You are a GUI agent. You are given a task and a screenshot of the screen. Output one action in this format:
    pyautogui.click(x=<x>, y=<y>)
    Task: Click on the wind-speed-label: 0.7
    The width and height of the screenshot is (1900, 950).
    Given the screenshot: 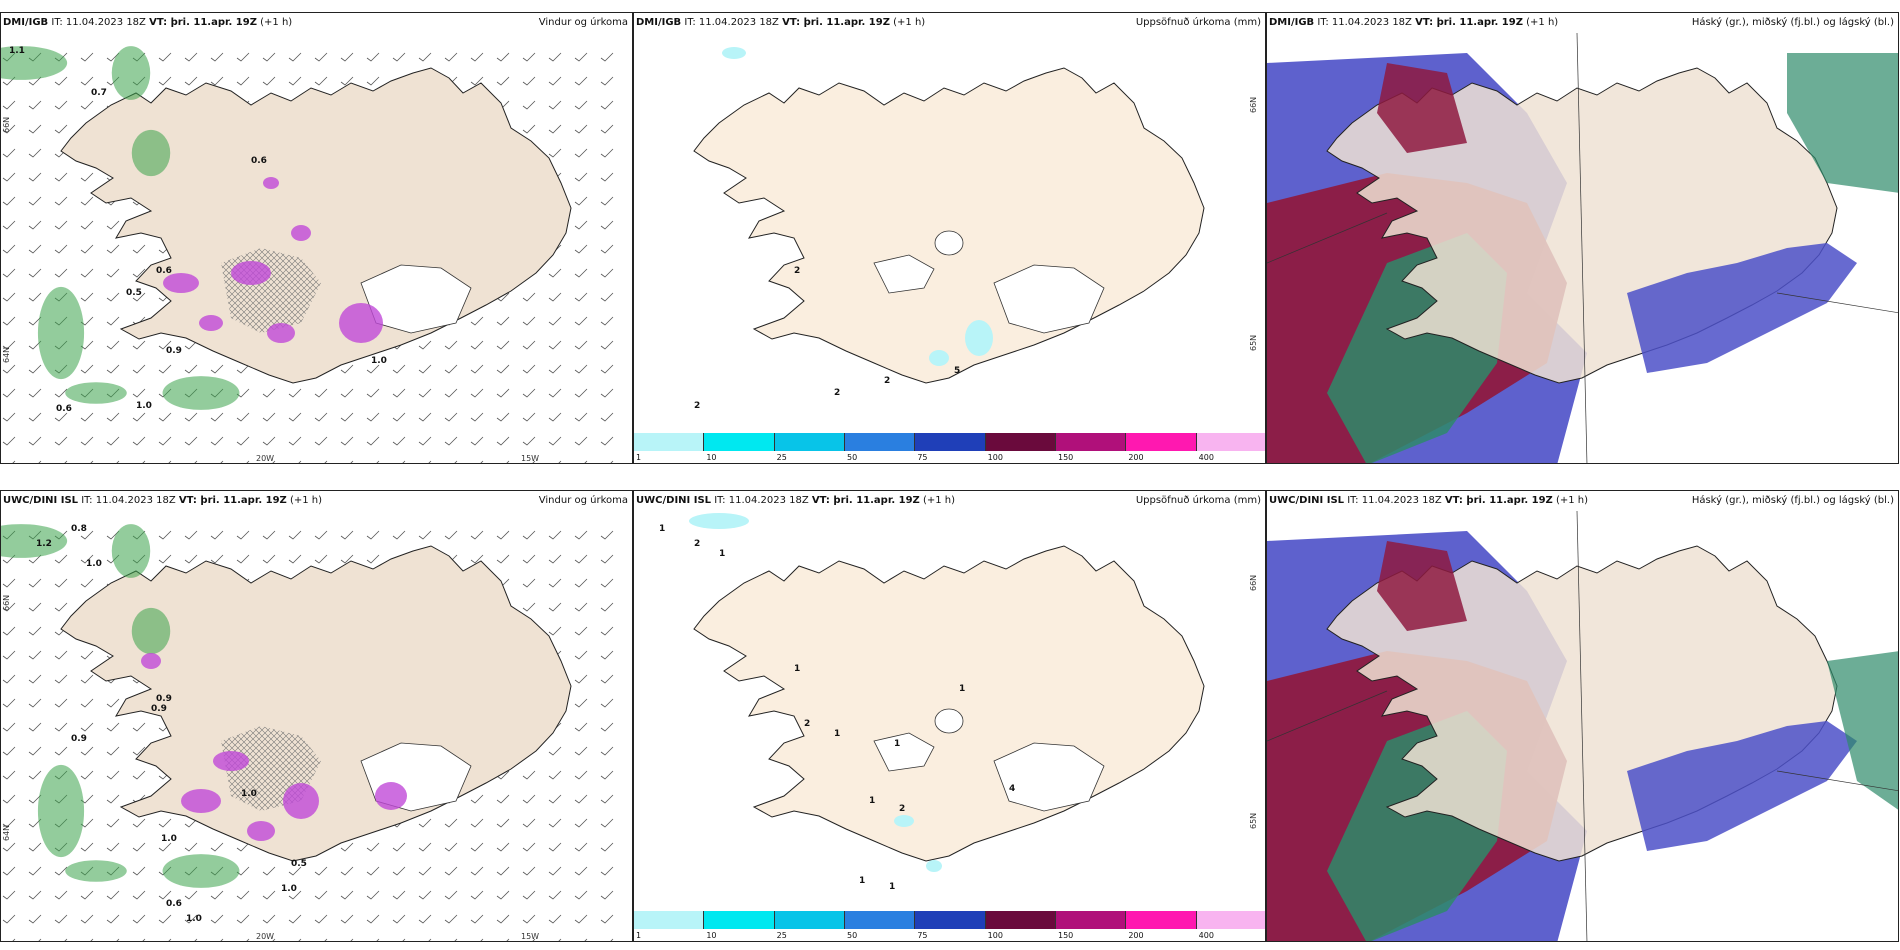 What is the action you would take?
    pyautogui.click(x=99, y=93)
    